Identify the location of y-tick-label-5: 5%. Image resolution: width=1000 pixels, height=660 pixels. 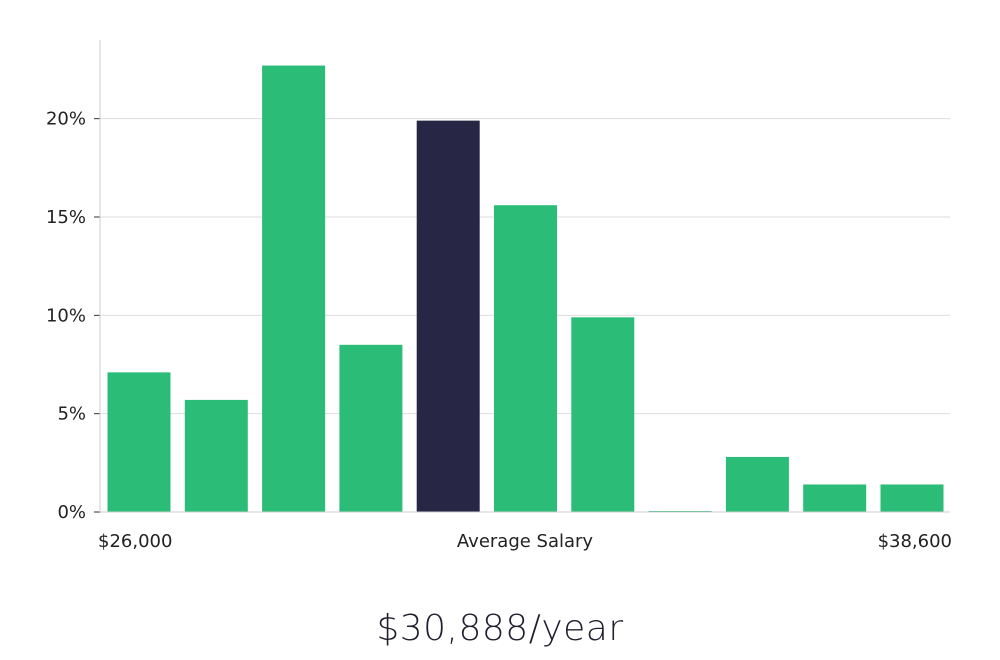
(71, 414).